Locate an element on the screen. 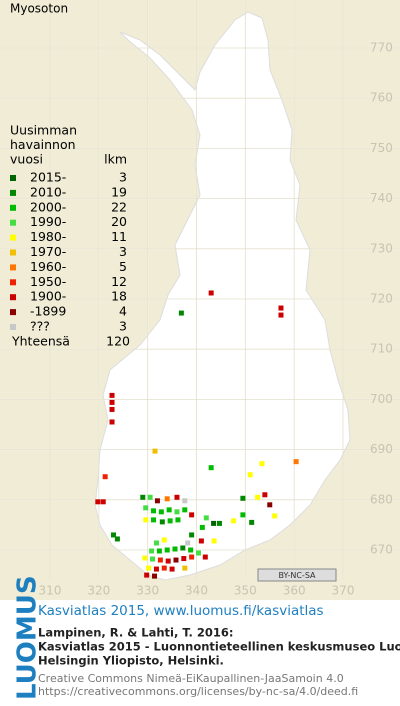 This screenshot has width=400, height=706. legend-header: Uusimman is located at coordinates (43, 130).